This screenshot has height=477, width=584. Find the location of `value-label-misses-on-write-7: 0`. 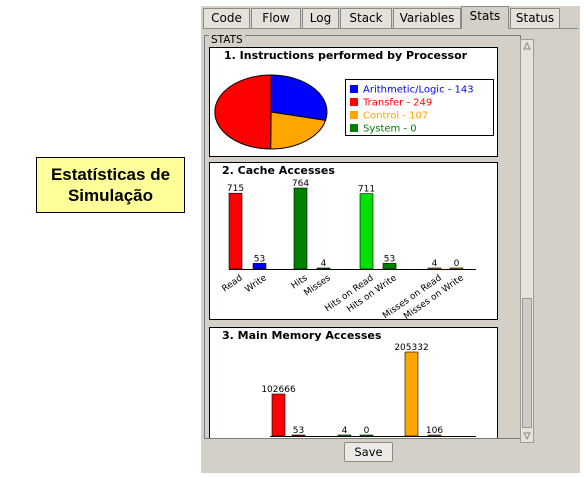

value-label-misses-on-write-7: 0 is located at coordinates (457, 264).